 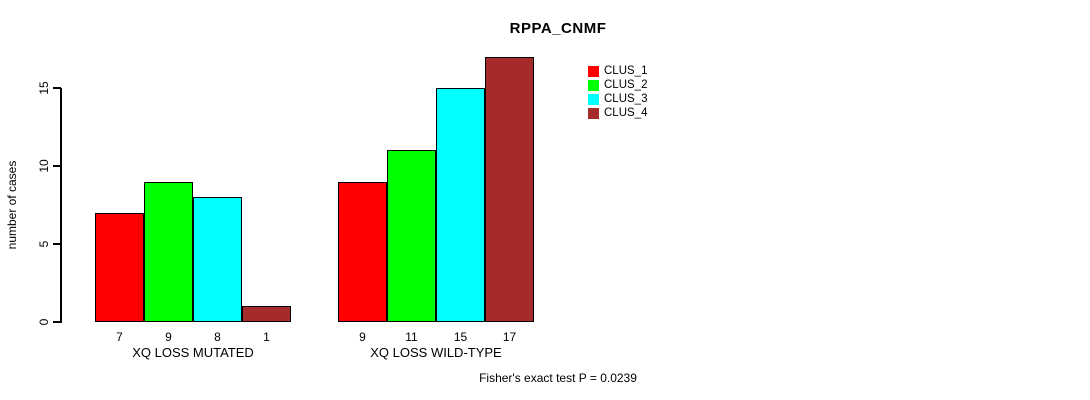 What do you see at coordinates (626, 70) in the screenshot?
I see `legend-label-clus-1: CLUS_1` at bounding box center [626, 70].